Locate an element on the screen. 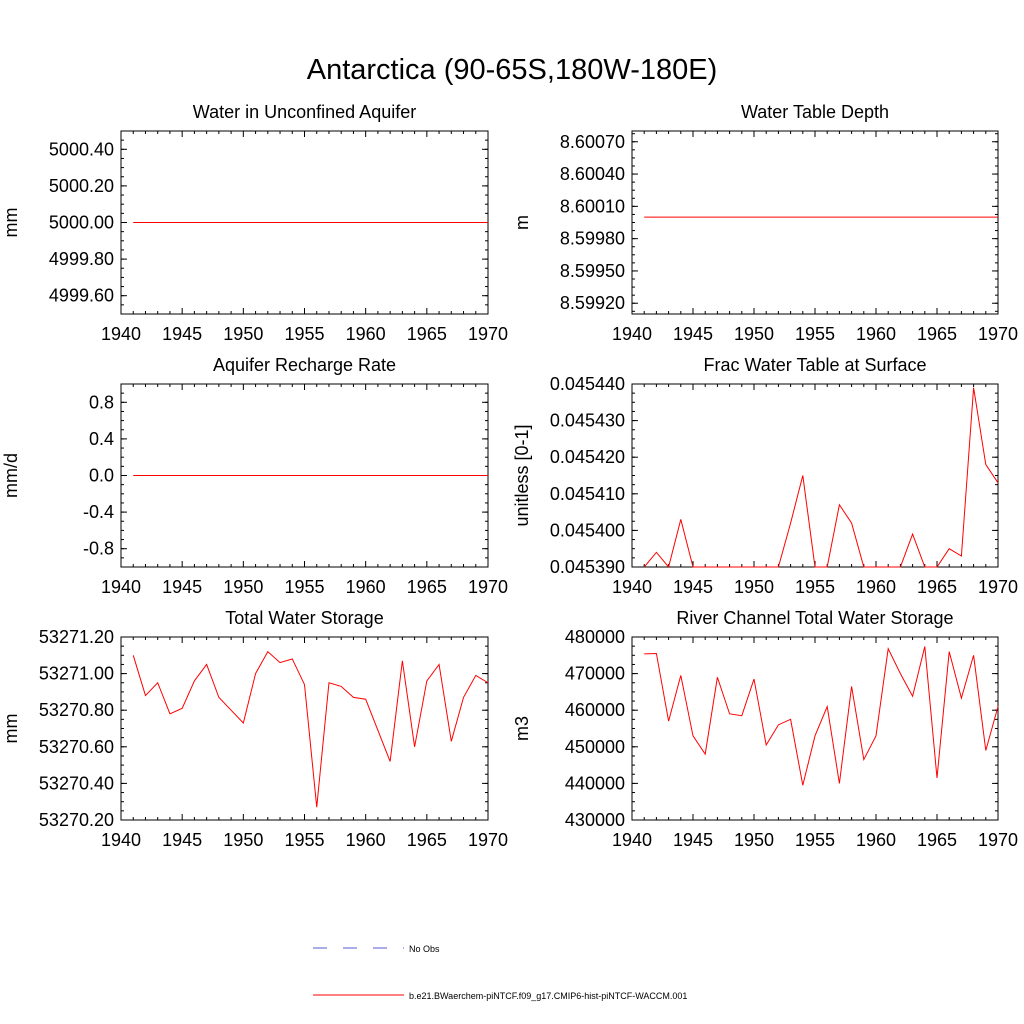 This screenshot has width=1024, height=1024. y-tick-label: 0.0 is located at coordinates (101, 476).